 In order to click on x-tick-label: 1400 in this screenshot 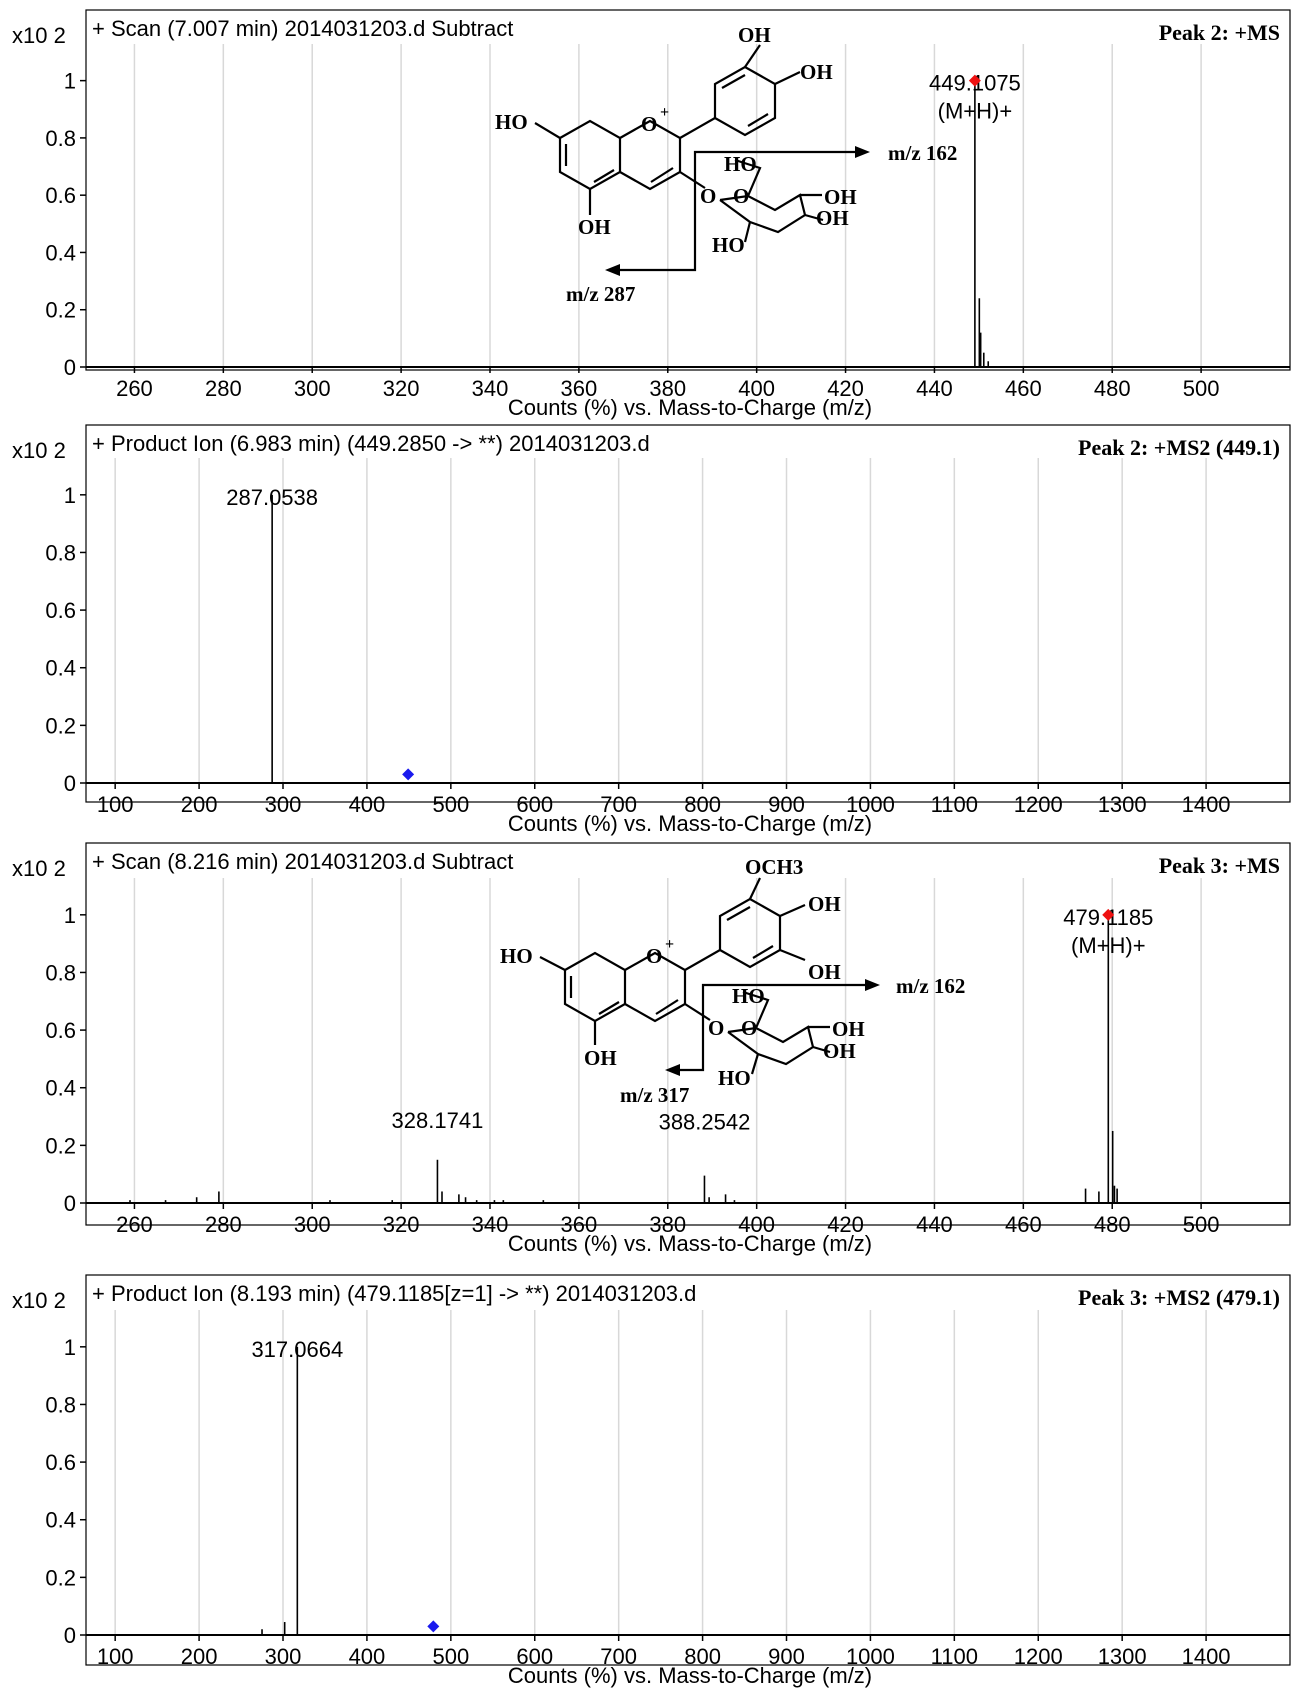, I will do `click(1206, 1656)`.